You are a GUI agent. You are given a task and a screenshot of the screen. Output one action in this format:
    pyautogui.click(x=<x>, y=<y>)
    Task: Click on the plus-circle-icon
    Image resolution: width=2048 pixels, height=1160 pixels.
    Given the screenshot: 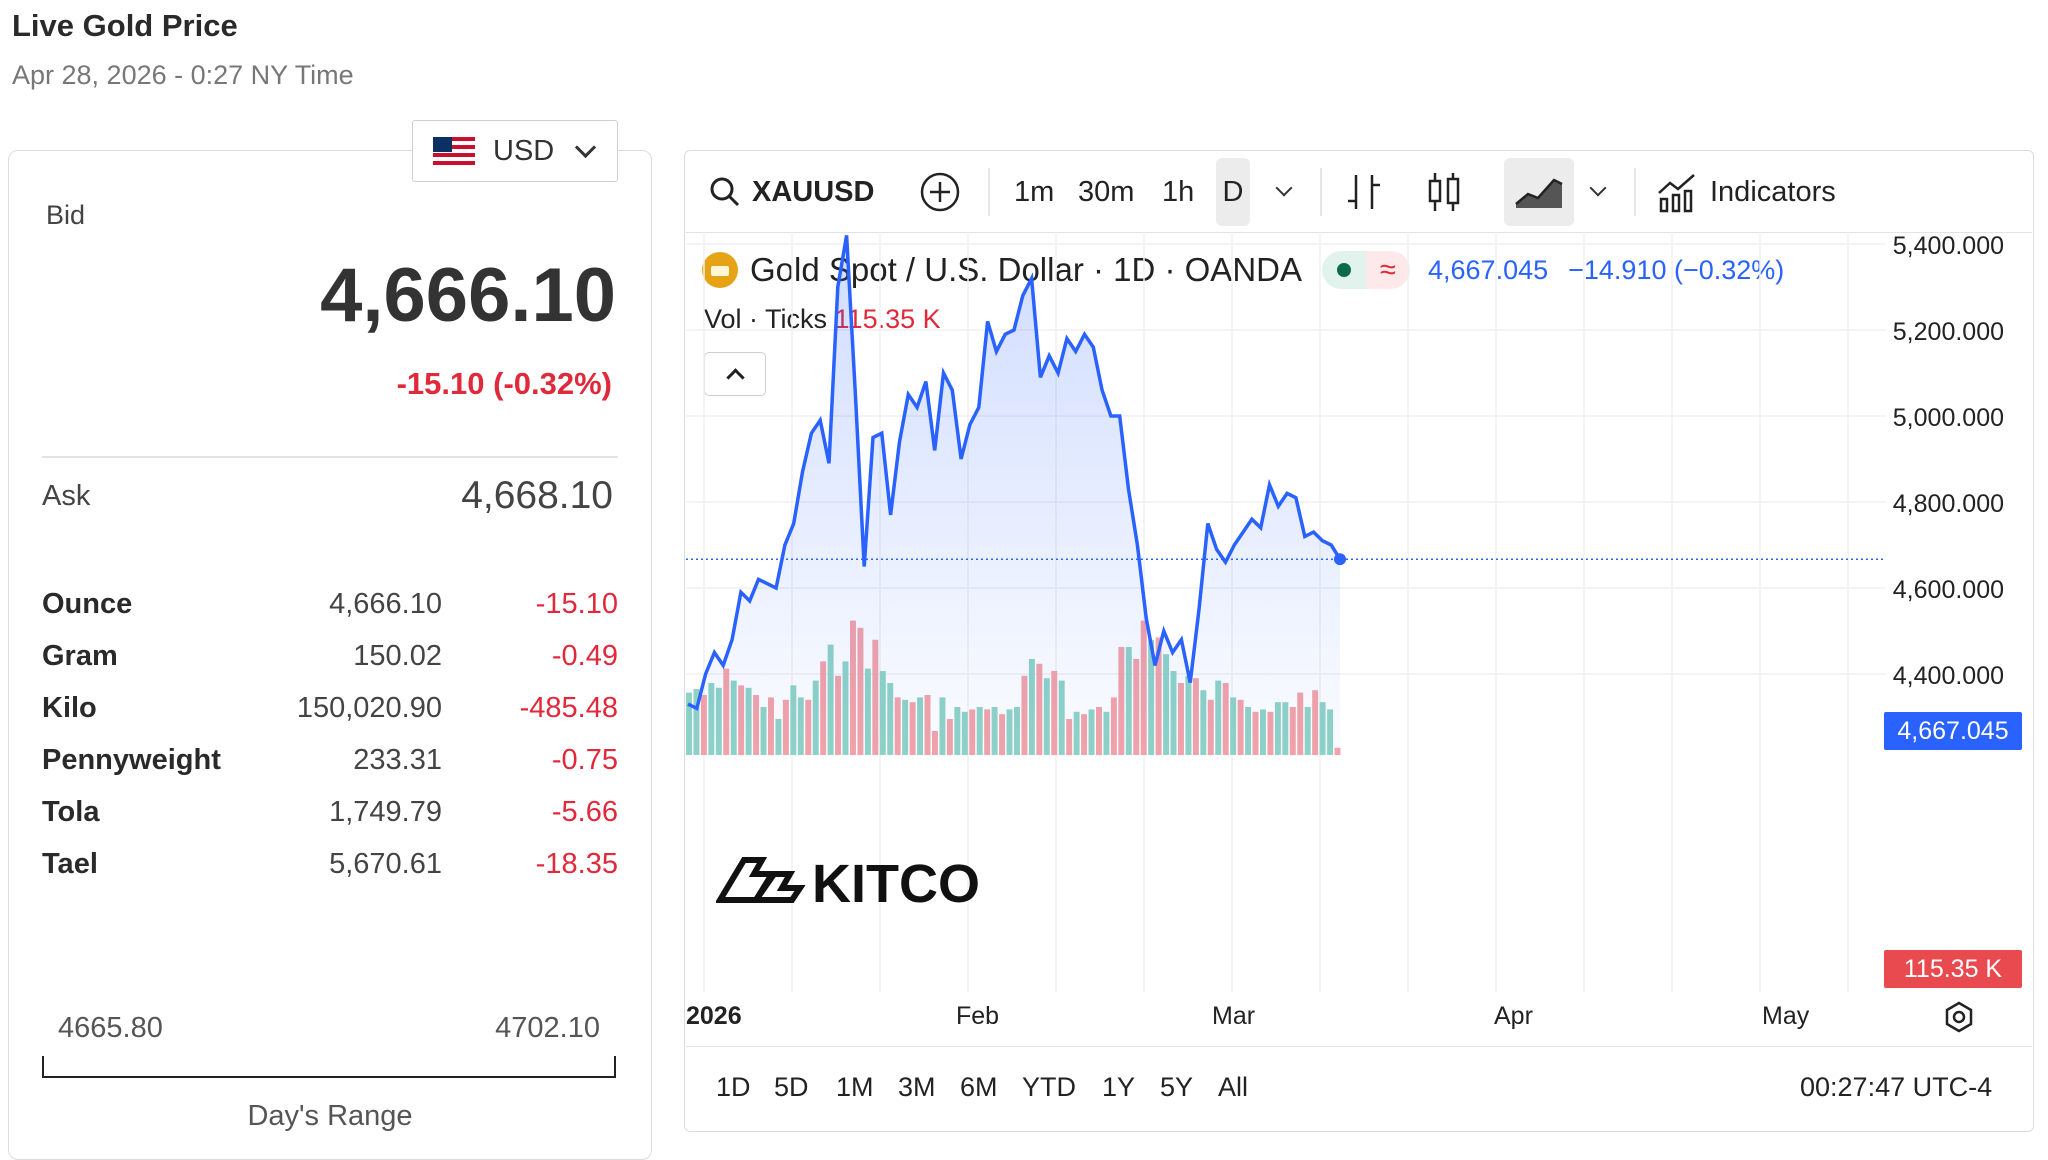 What is the action you would take?
    pyautogui.click(x=940, y=192)
    